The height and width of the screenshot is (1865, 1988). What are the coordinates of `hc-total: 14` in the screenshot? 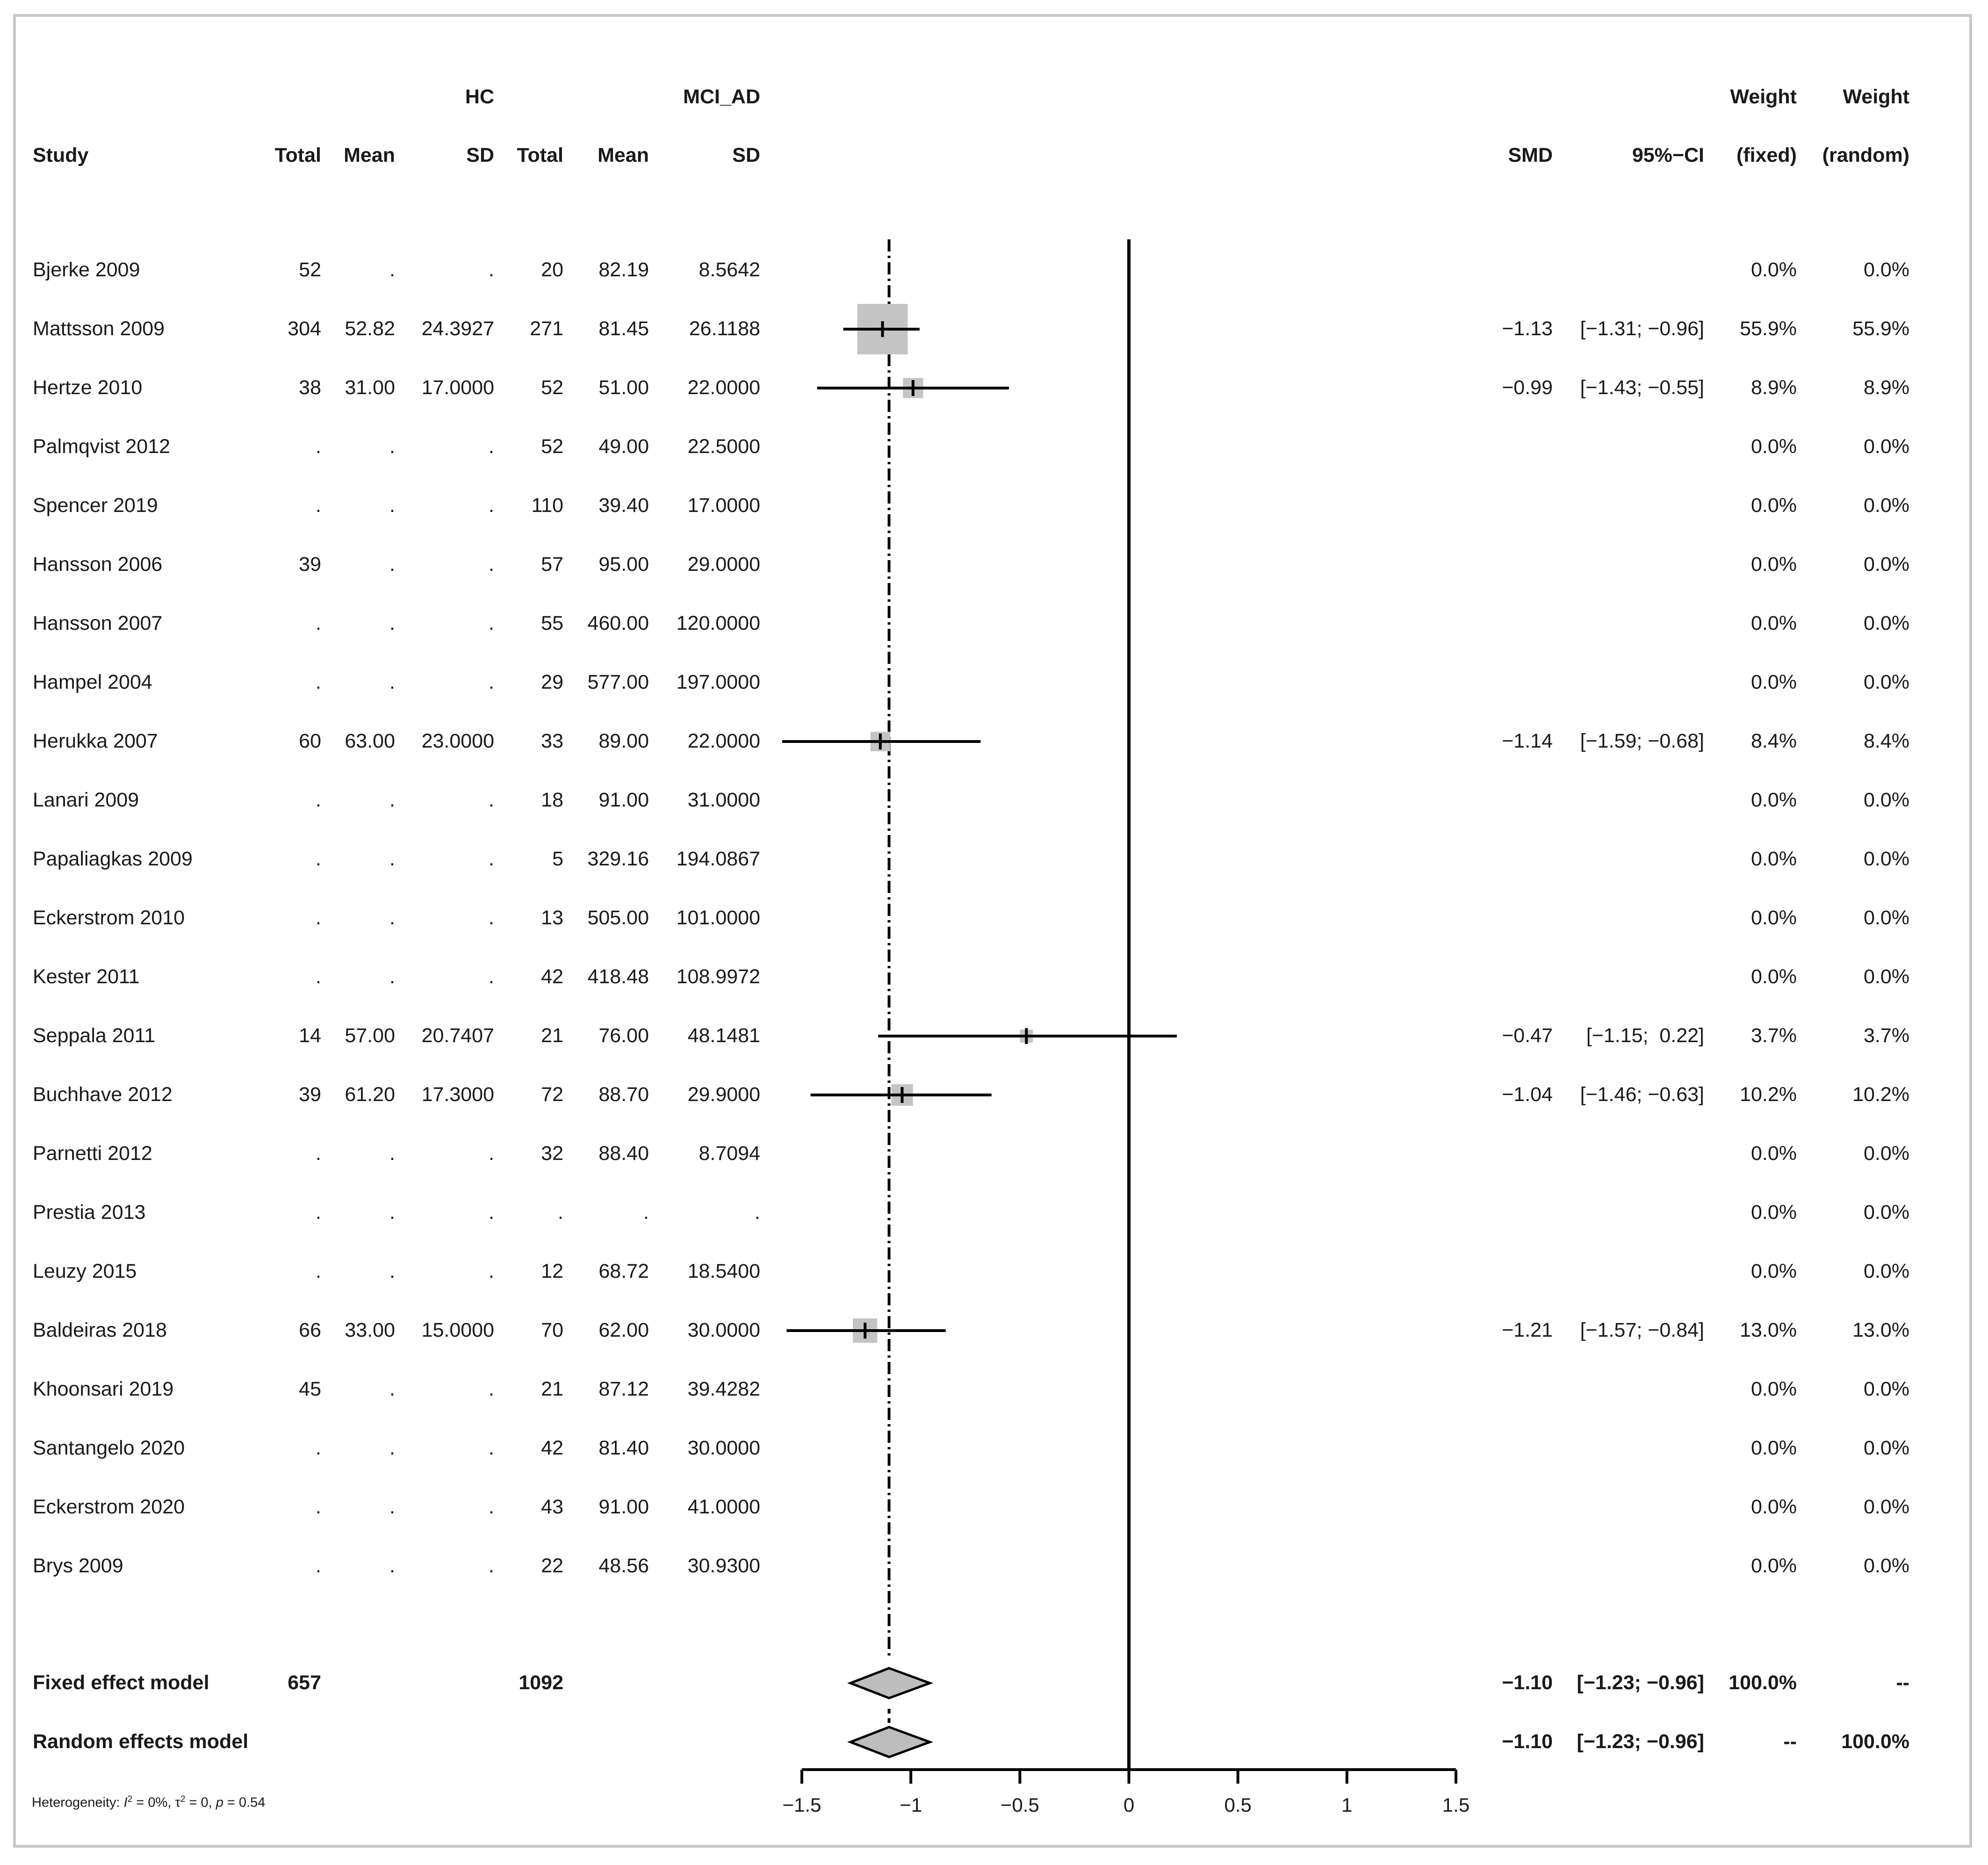 It's located at (310, 1035).